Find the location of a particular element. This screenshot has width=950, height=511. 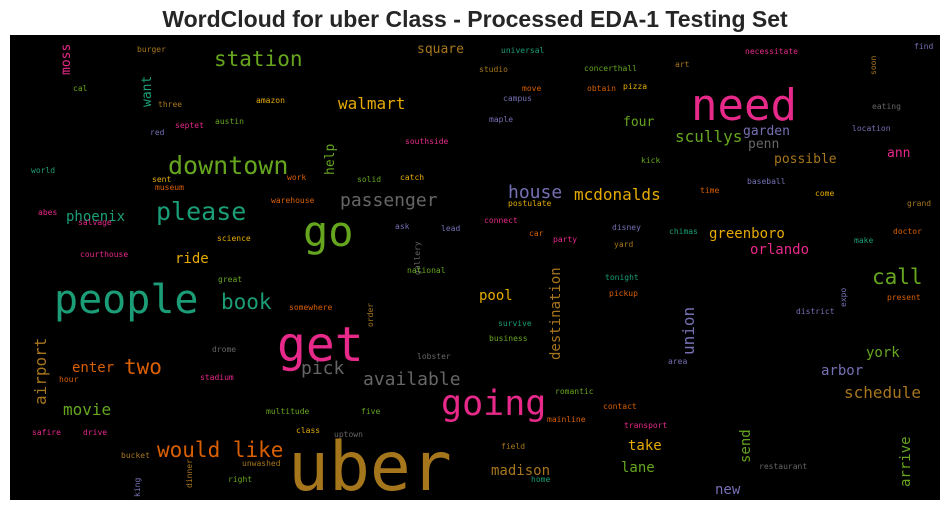

word-catch: catch is located at coordinates (412, 177).